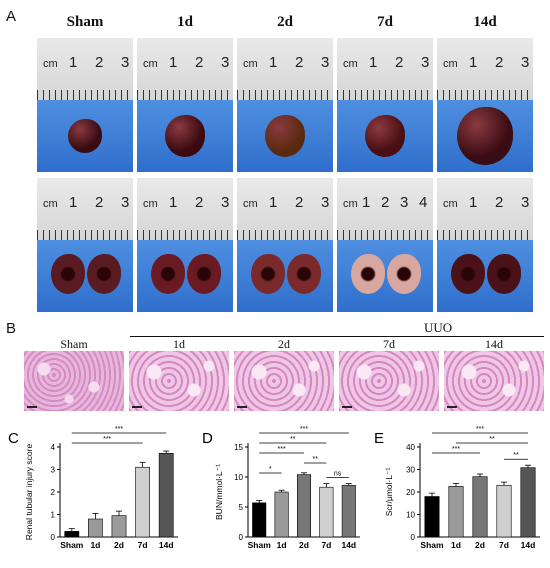 The width and height of the screenshot is (550, 568). I want to click on y-axis-label: Renal tubular injury score, so click(29, 492).